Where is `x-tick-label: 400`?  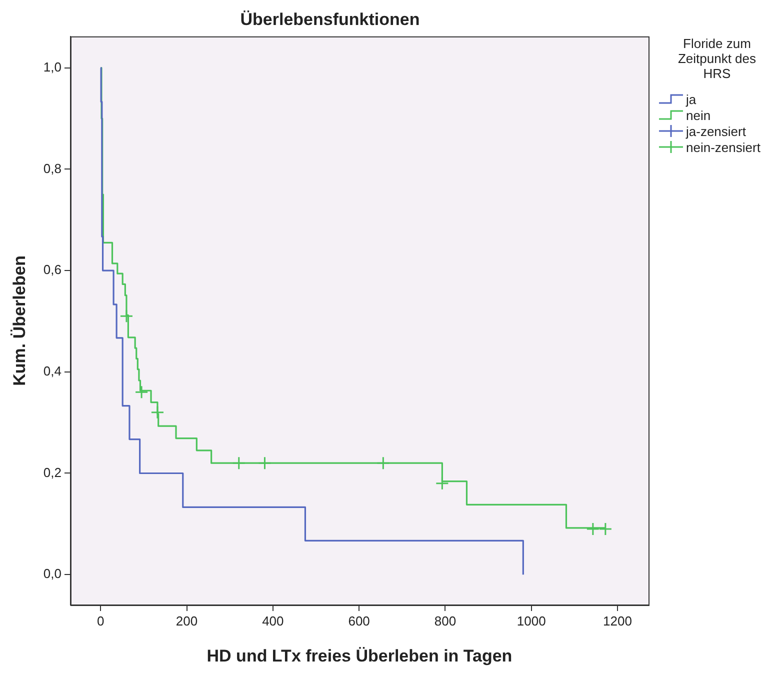
x-tick-label: 400 is located at coordinates (273, 620).